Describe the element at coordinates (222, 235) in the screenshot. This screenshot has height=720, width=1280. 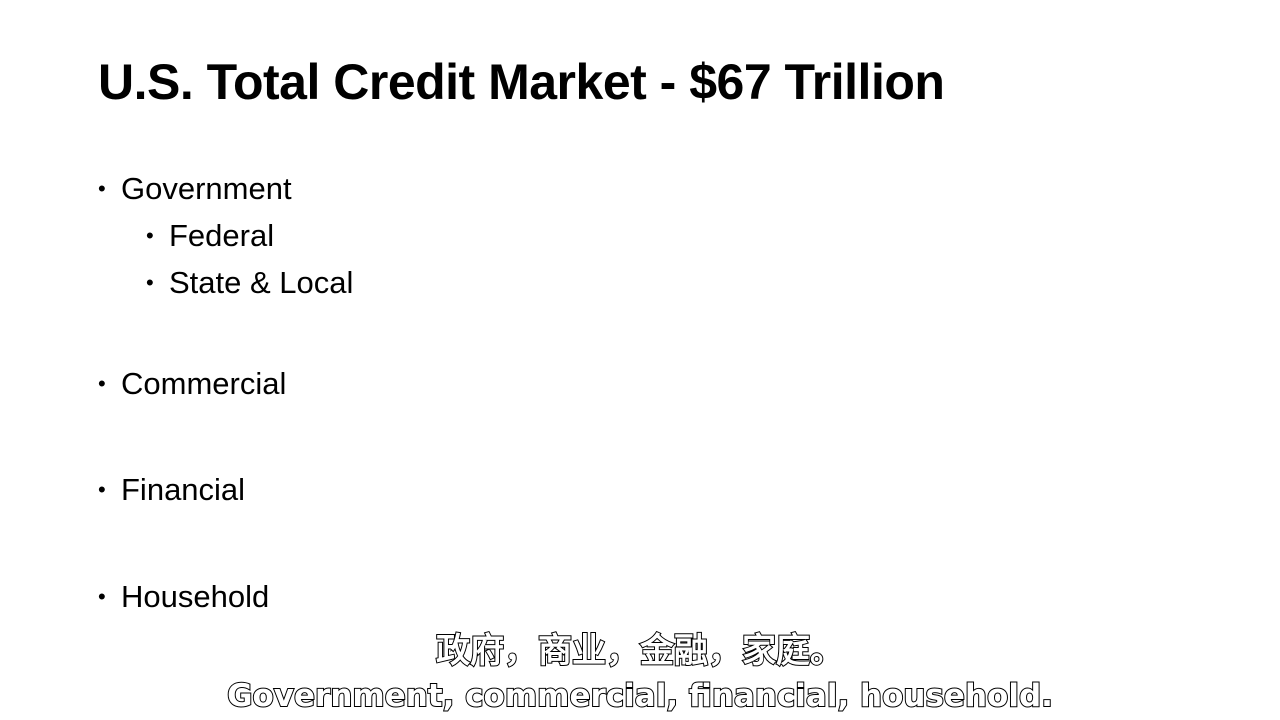
I see `bullet-label: Federal` at that location.